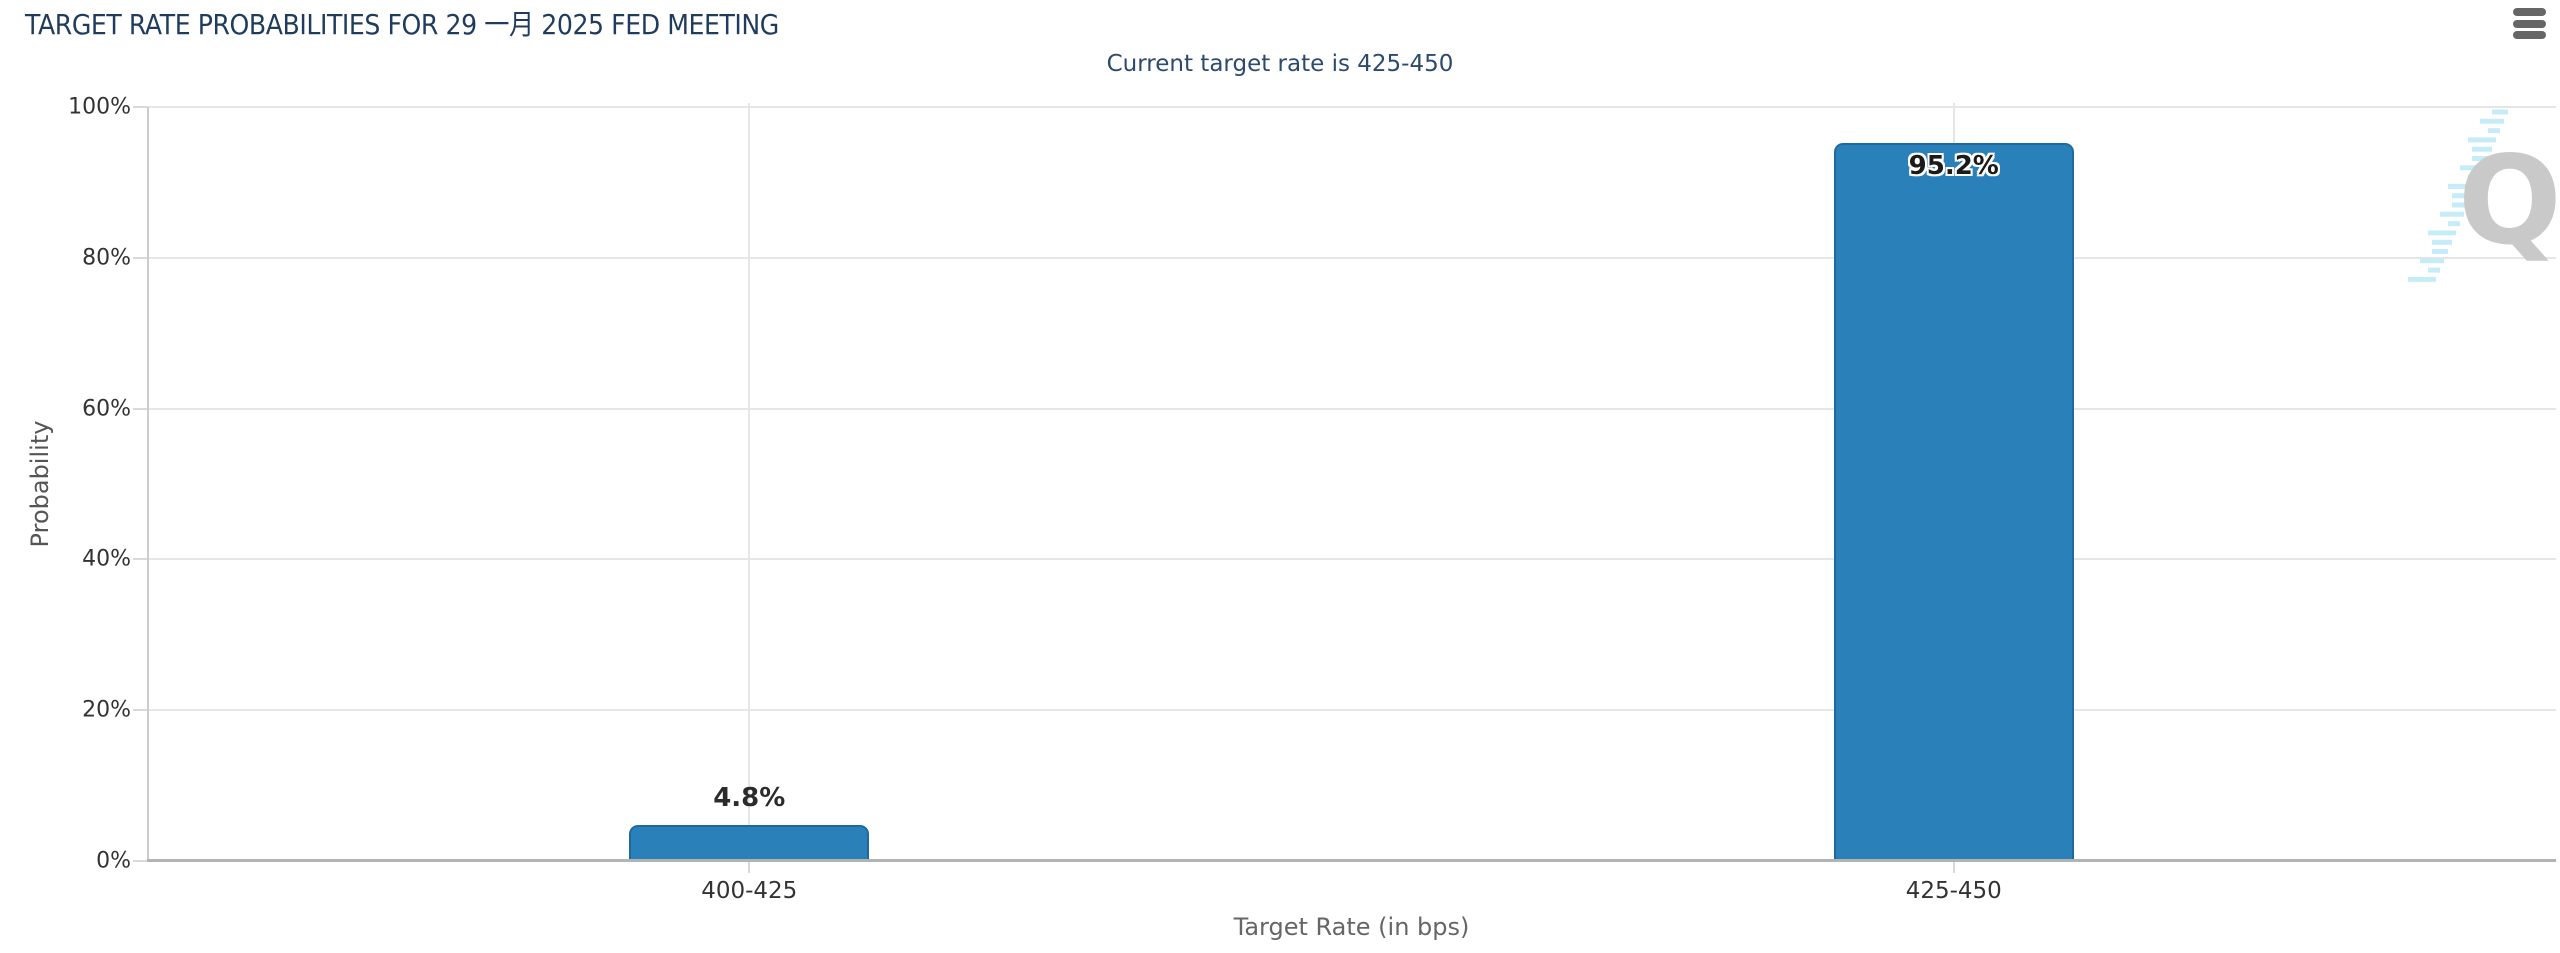 This screenshot has width=2560, height=953. I want to click on y-axis-label: 60%, so click(106, 409).